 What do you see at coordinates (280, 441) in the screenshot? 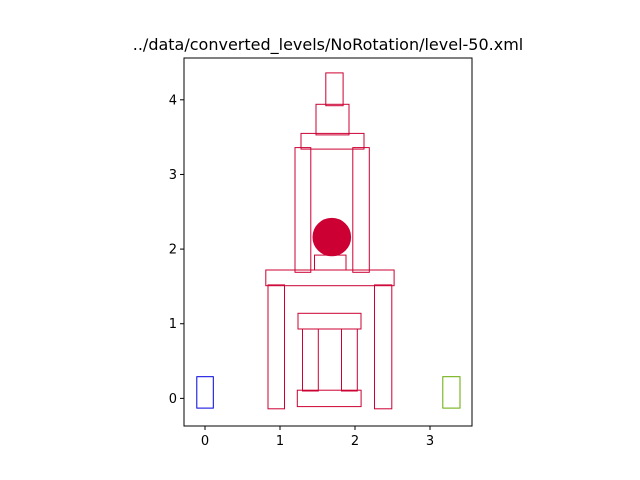
I see `x-tick-label: 1` at bounding box center [280, 441].